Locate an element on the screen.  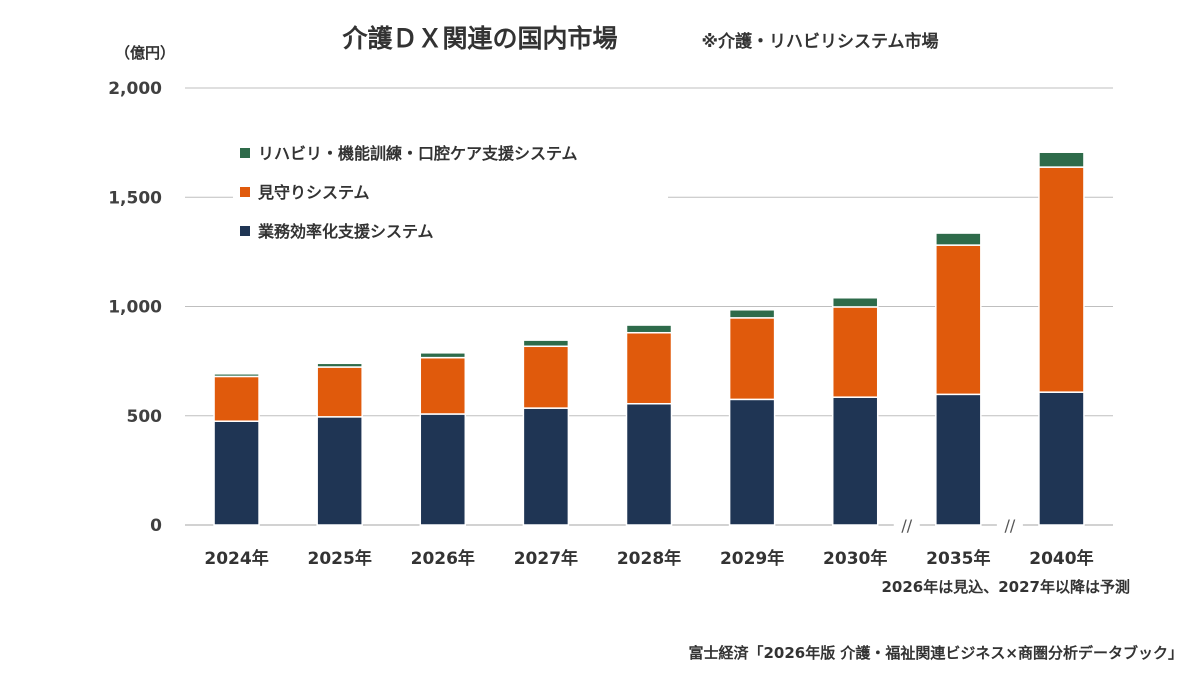
y-tick-label: 1,000 is located at coordinates (135, 308).